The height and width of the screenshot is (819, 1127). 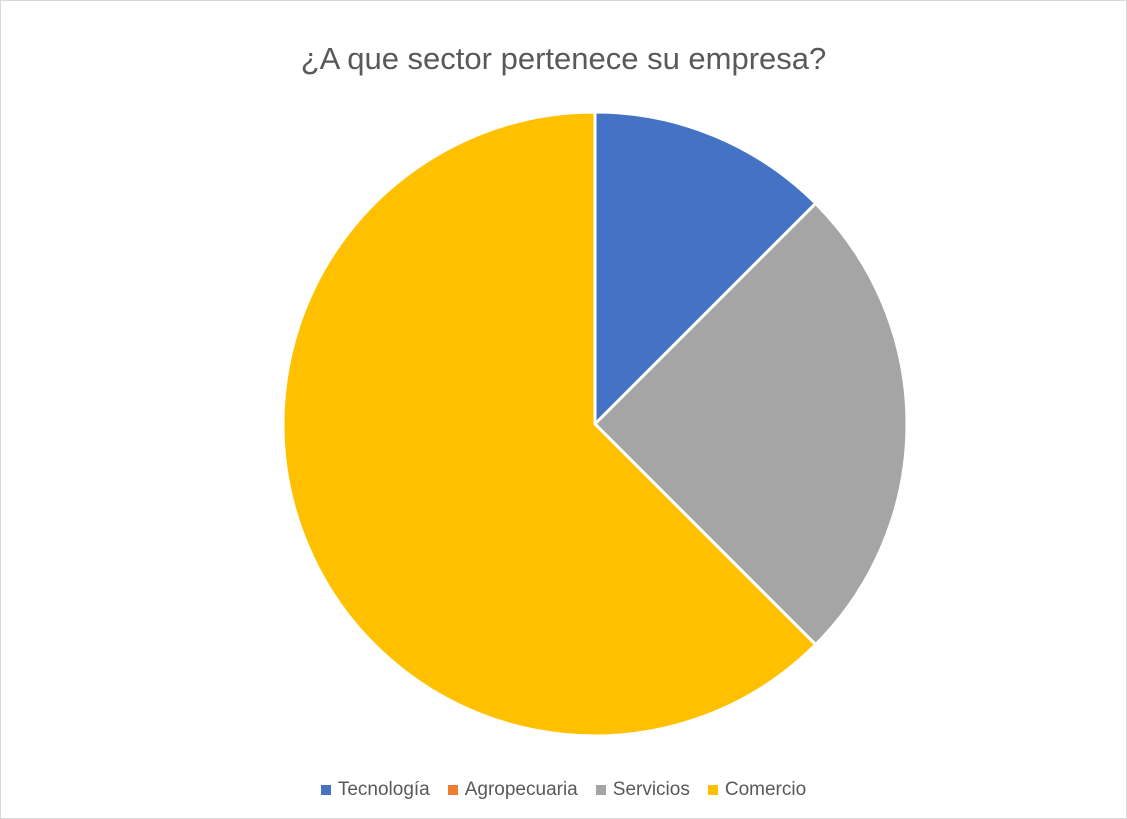 What do you see at coordinates (651, 789) in the screenshot?
I see `legend-label: Servicios` at bounding box center [651, 789].